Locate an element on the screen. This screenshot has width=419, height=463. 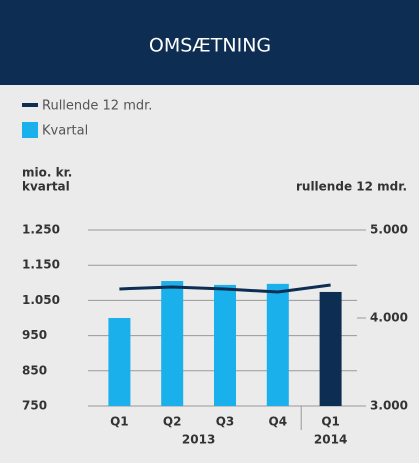
group-label: 2013 is located at coordinates (198, 440).